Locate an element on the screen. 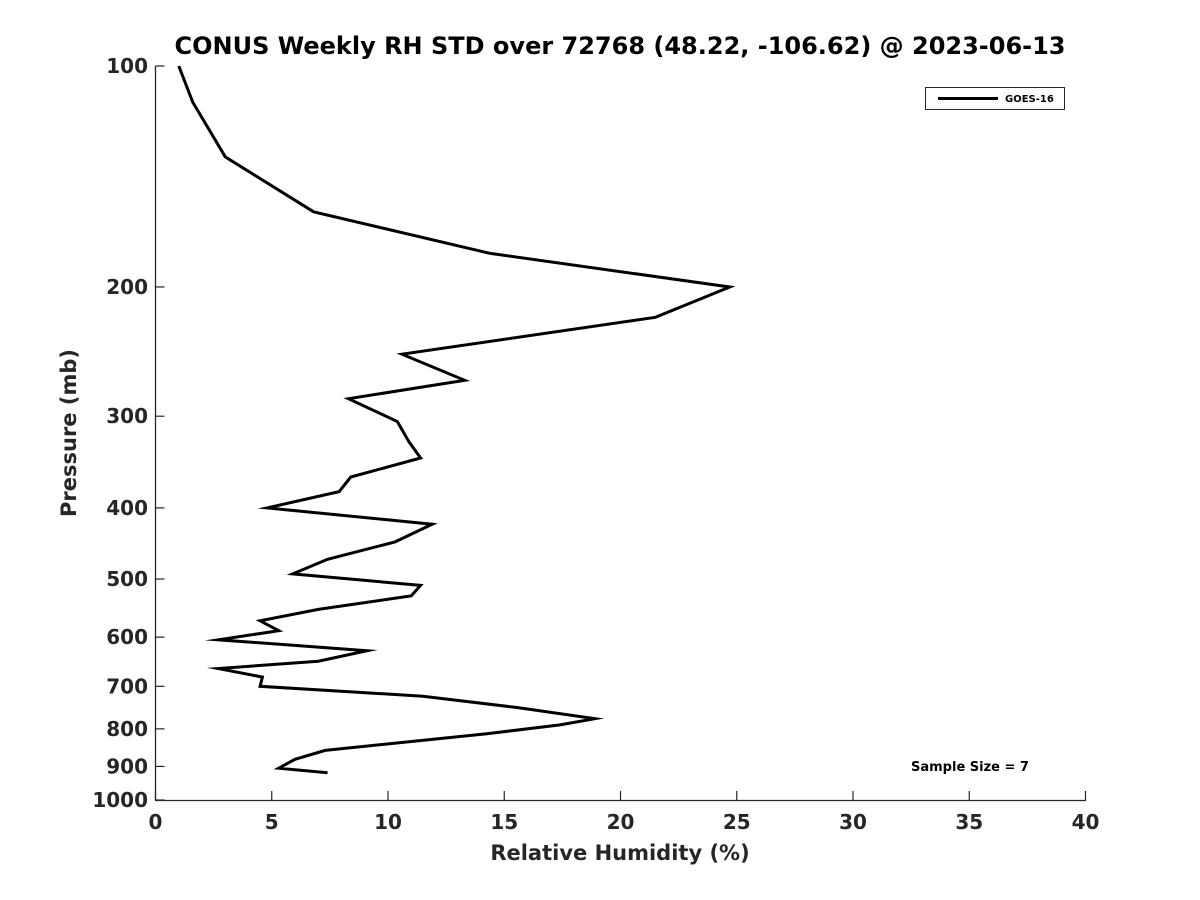 Image resolution: width=1200 pixels, height=900 pixels. y-tick-label: 1000 is located at coordinates (120, 800).